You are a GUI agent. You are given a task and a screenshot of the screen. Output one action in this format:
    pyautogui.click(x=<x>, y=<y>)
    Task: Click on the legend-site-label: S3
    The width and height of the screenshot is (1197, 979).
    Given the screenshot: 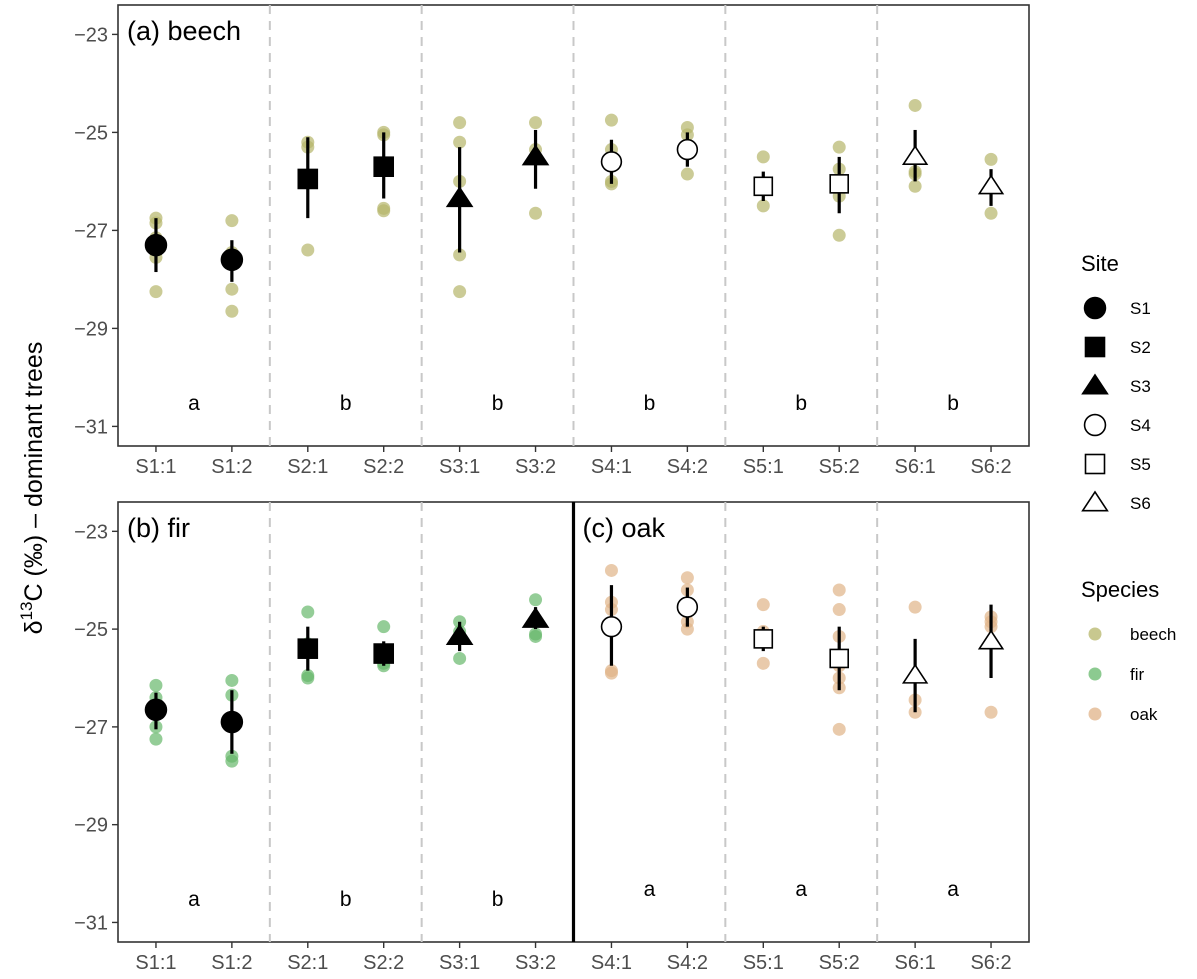 What is the action you would take?
    pyautogui.click(x=1140, y=386)
    